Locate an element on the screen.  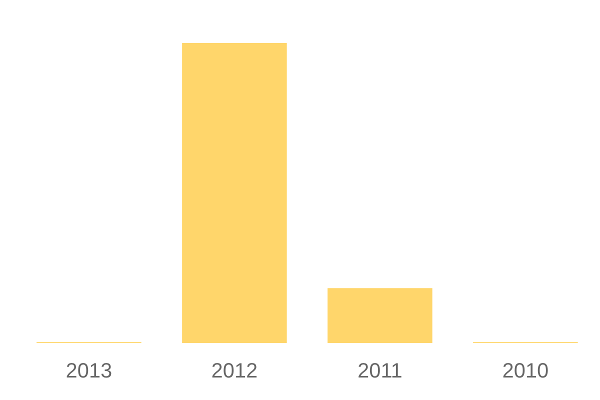
x-tick-label: 2011 is located at coordinates (380, 370).